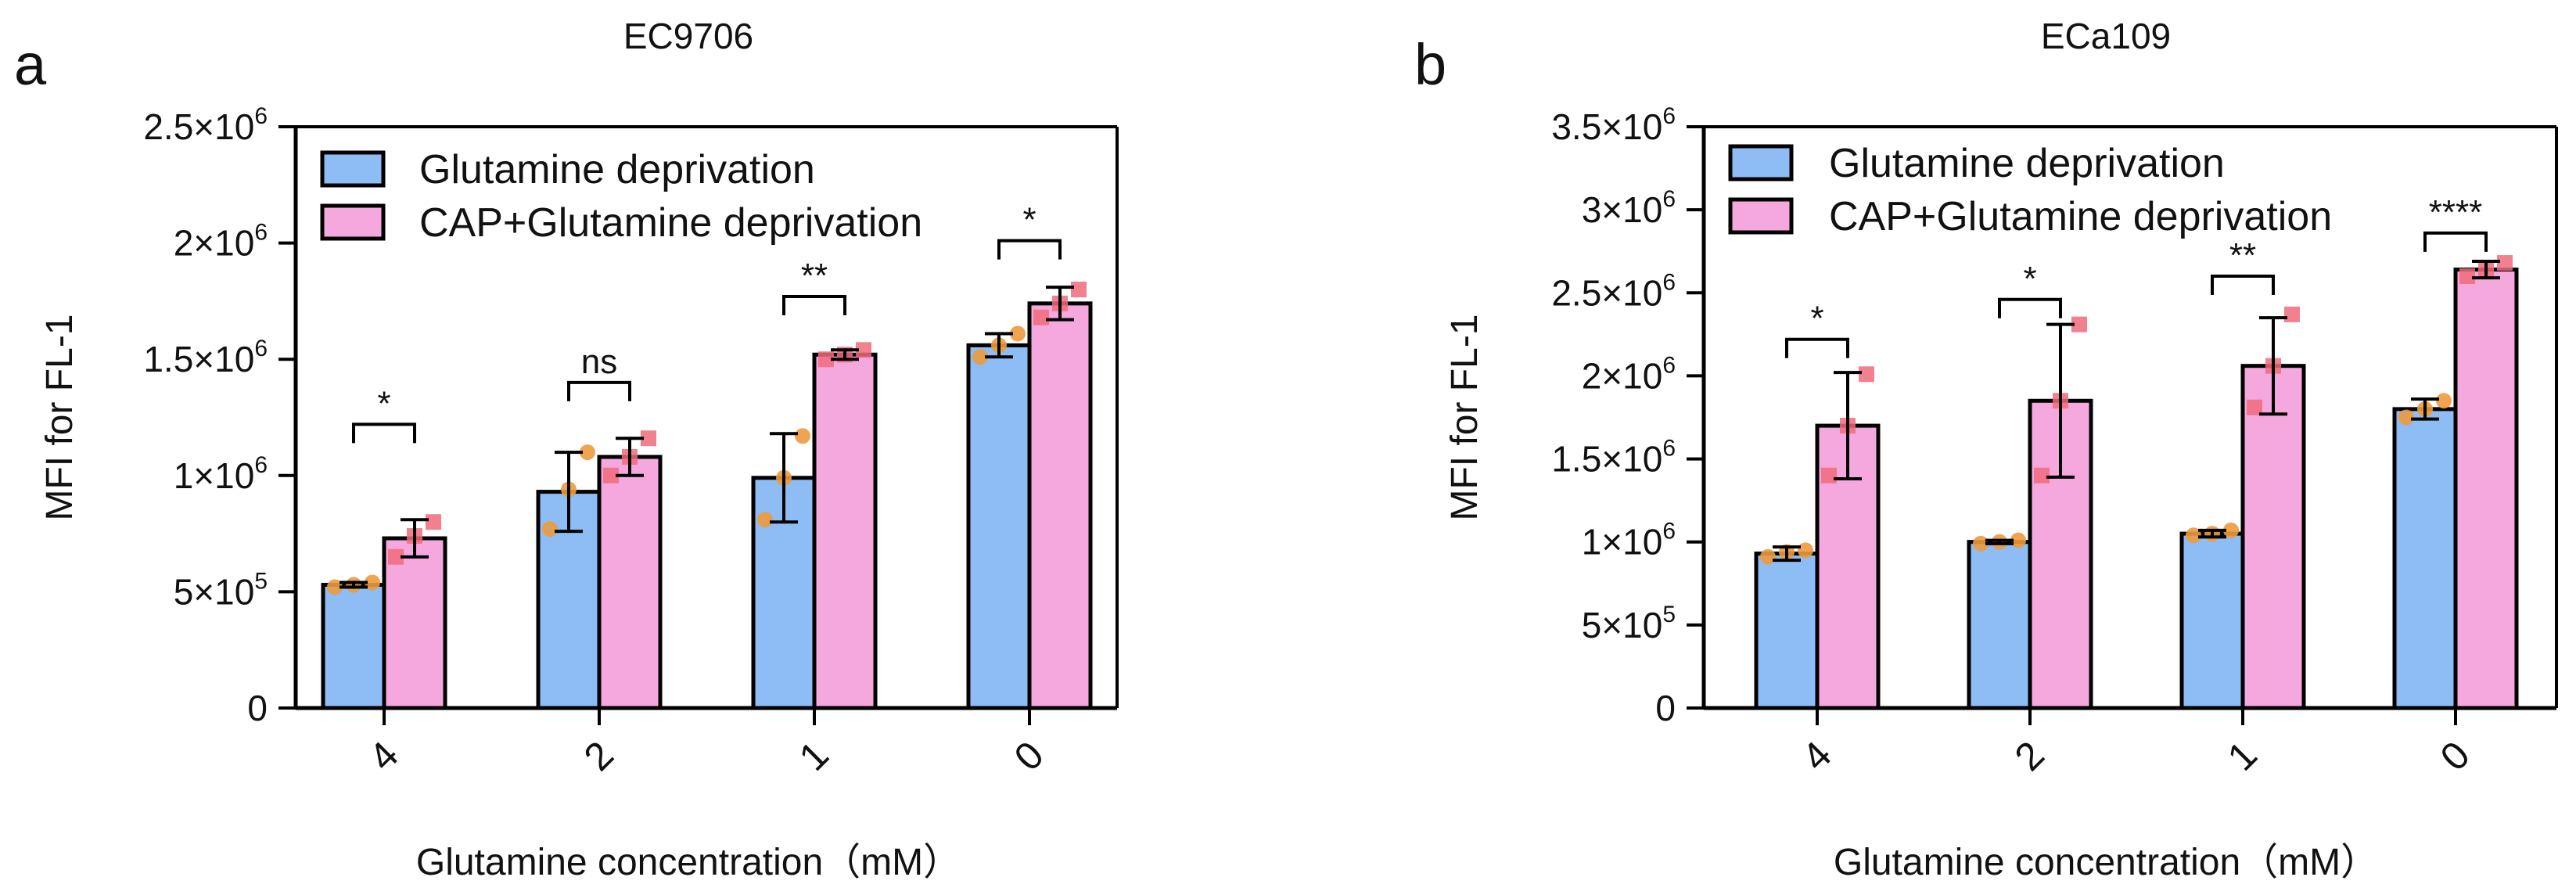 This screenshot has height=895, width=2576. I want to click on chart-title: EC9706, so click(688, 36).